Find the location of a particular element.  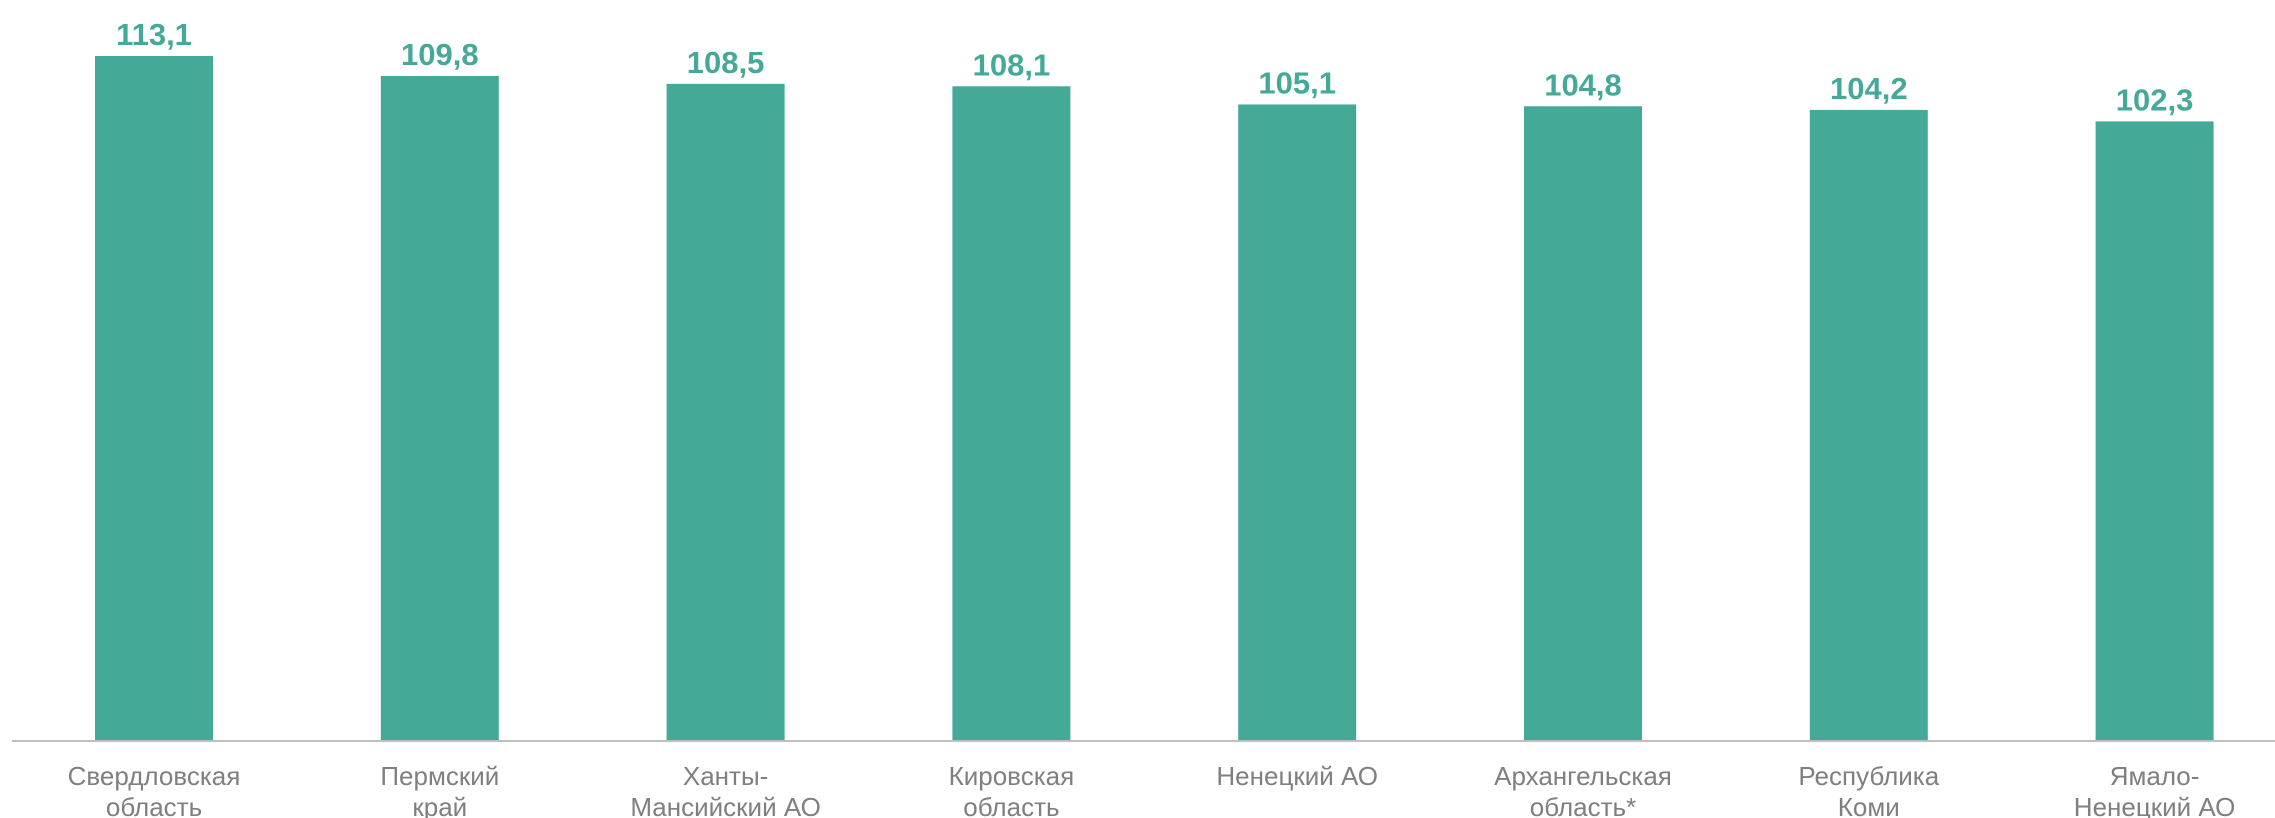

category-label-4-line-2: область is located at coordinates (1011, 805).